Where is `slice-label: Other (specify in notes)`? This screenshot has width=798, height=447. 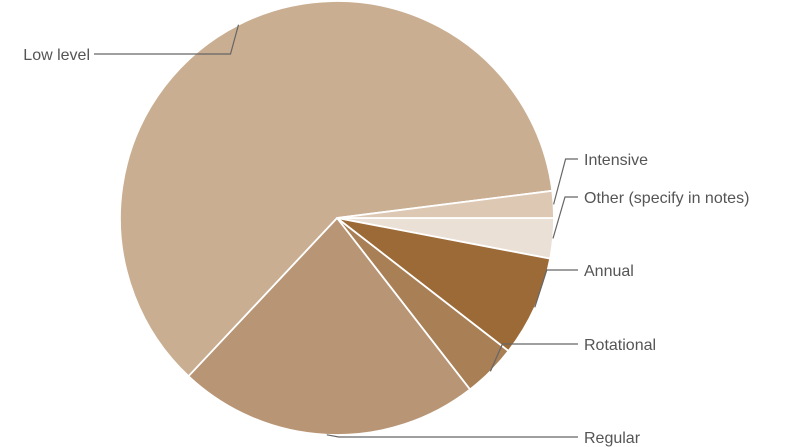 slice-label: Other (specify in notes) is located at coordinates (666, 198).